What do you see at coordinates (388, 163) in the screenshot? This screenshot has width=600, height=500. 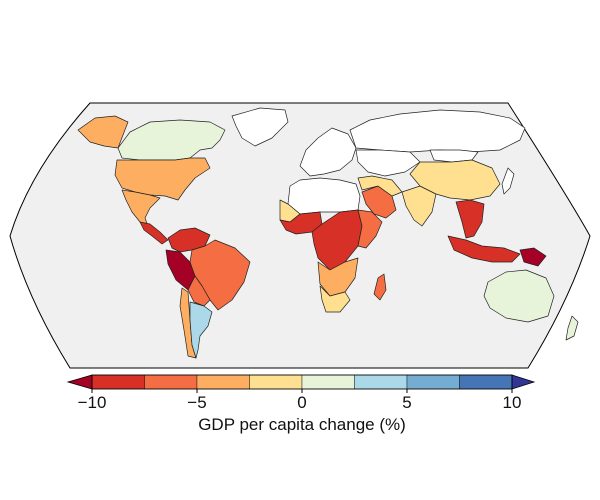 I see `region-central-asia` at bounding box center [388, 163].